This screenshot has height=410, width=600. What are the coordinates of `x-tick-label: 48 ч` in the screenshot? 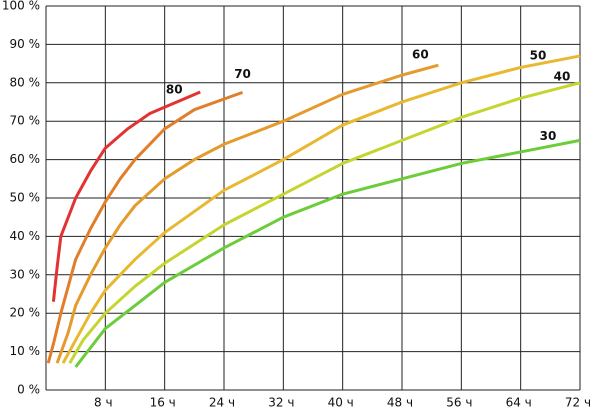 It's located at (400, 403).